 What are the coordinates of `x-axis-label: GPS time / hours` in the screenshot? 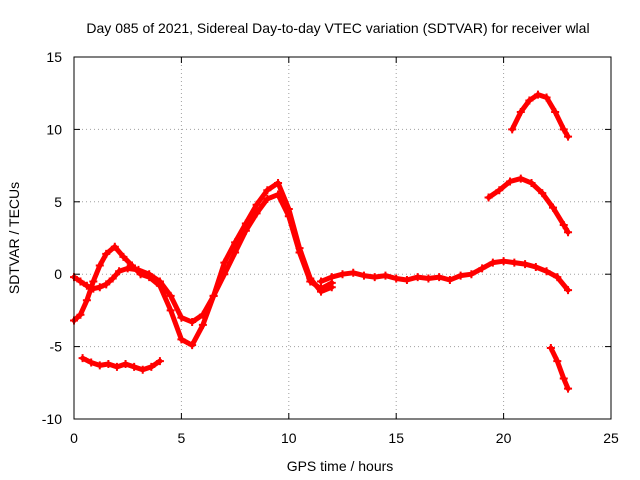 It's located at (340, 466).